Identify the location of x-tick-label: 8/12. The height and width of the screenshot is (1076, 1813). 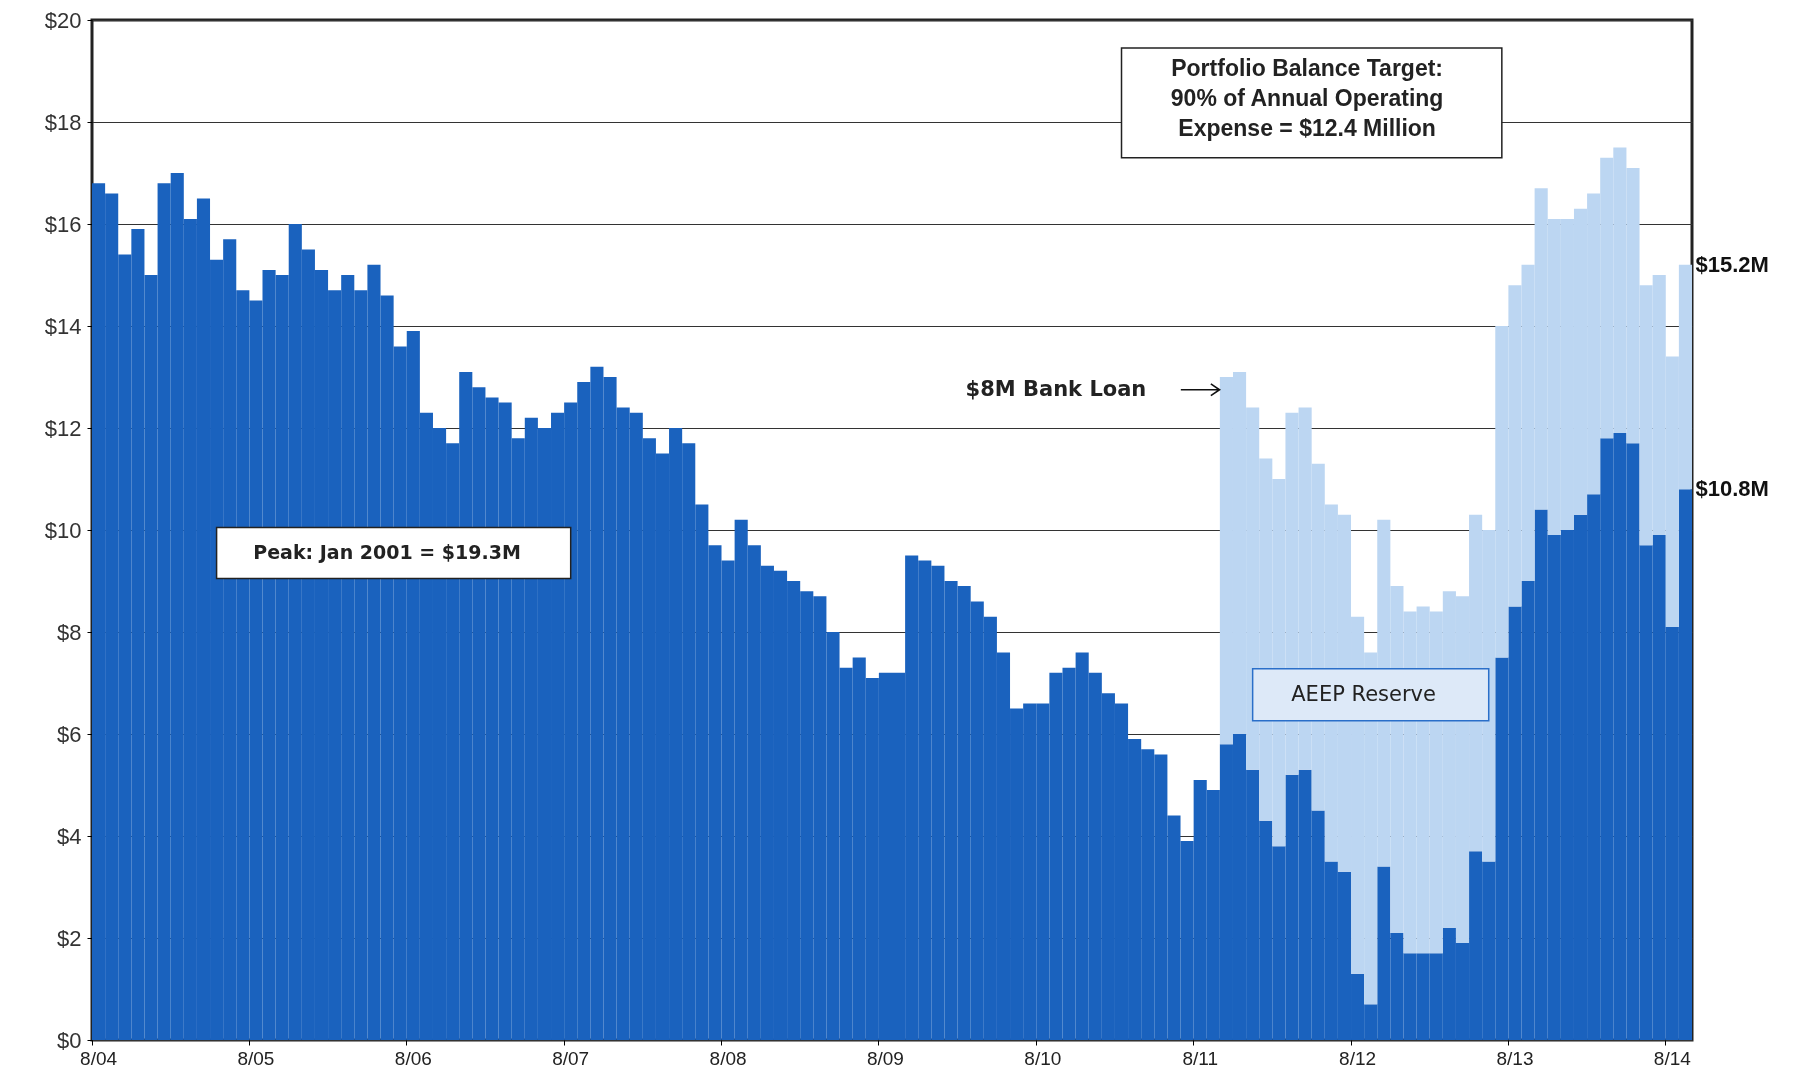
(1358, 1058).